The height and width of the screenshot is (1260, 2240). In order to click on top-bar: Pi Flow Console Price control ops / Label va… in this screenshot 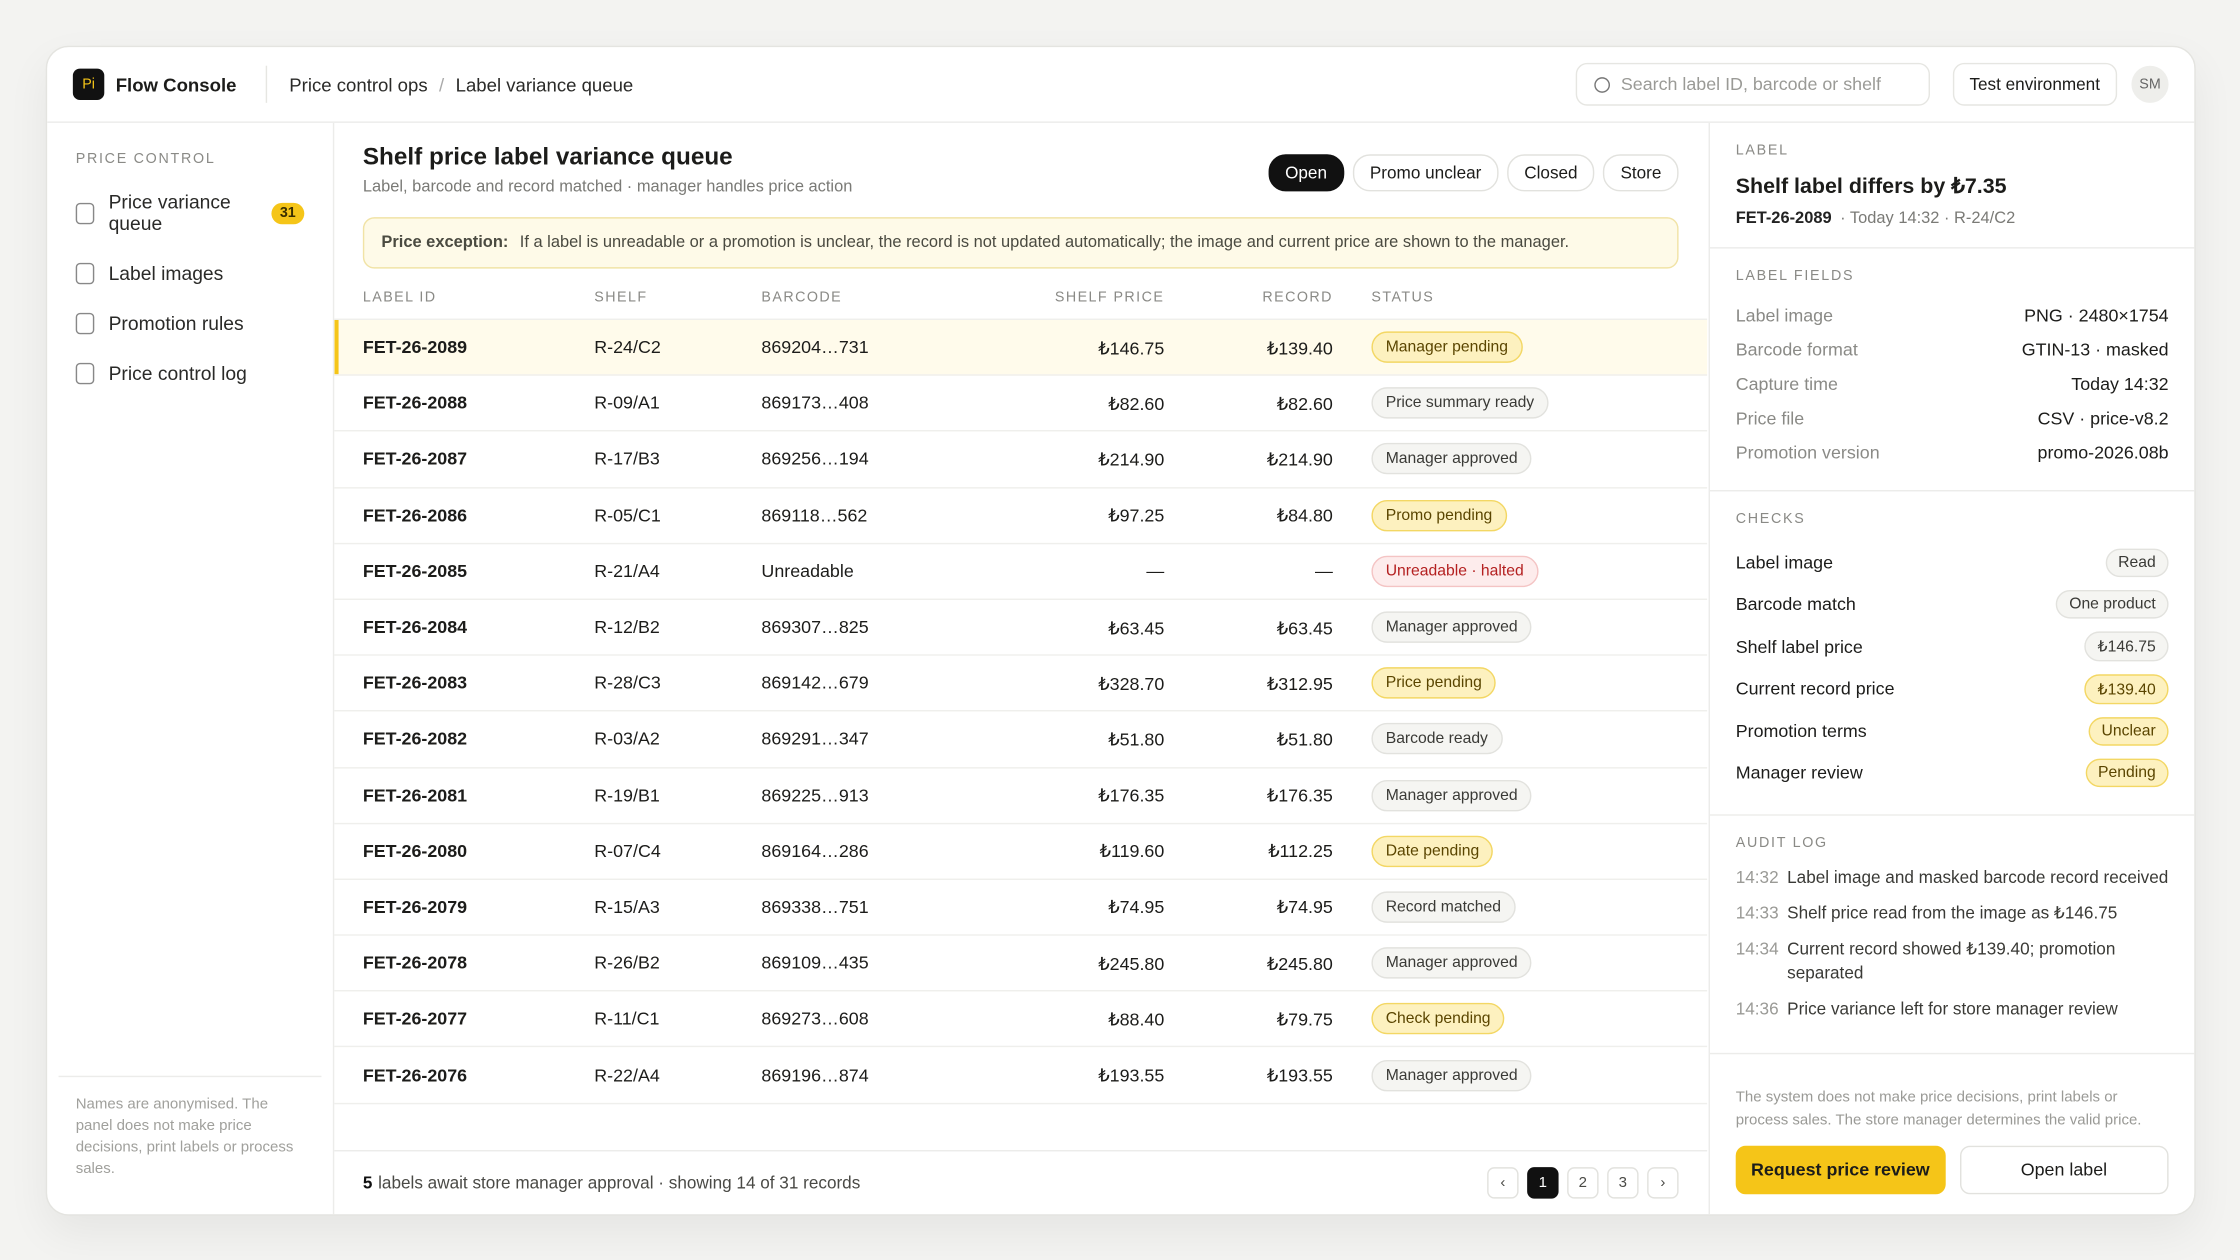, I will do `click(1121, 85)`.